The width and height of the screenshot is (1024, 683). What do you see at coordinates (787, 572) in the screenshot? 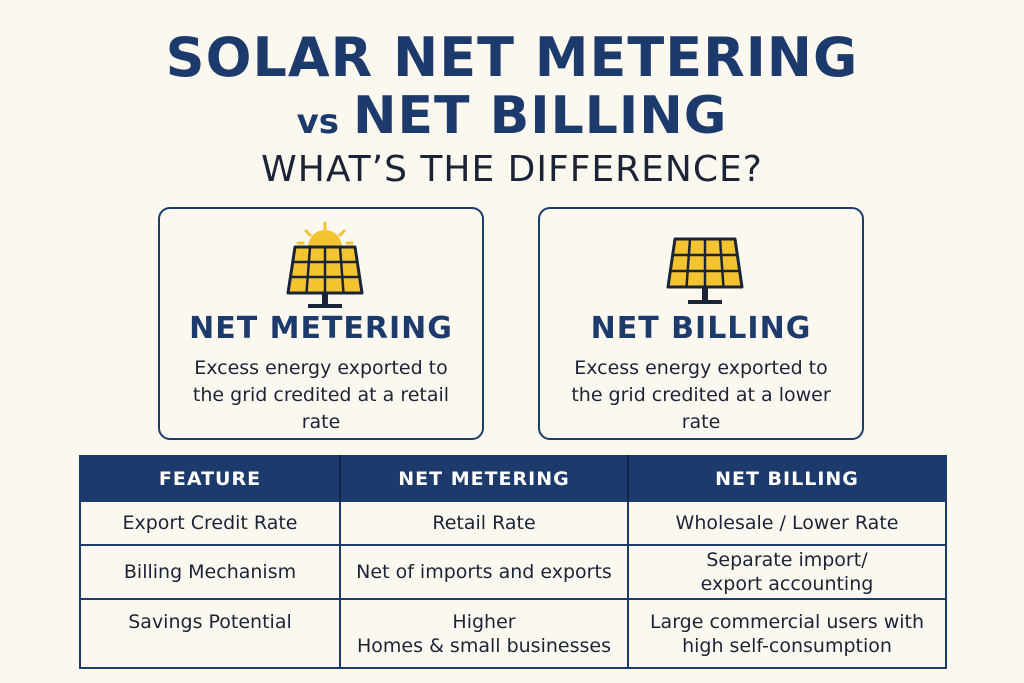
I see `net-billing-cell: Separate import/ export accounting` at bounding box center [787, 572].